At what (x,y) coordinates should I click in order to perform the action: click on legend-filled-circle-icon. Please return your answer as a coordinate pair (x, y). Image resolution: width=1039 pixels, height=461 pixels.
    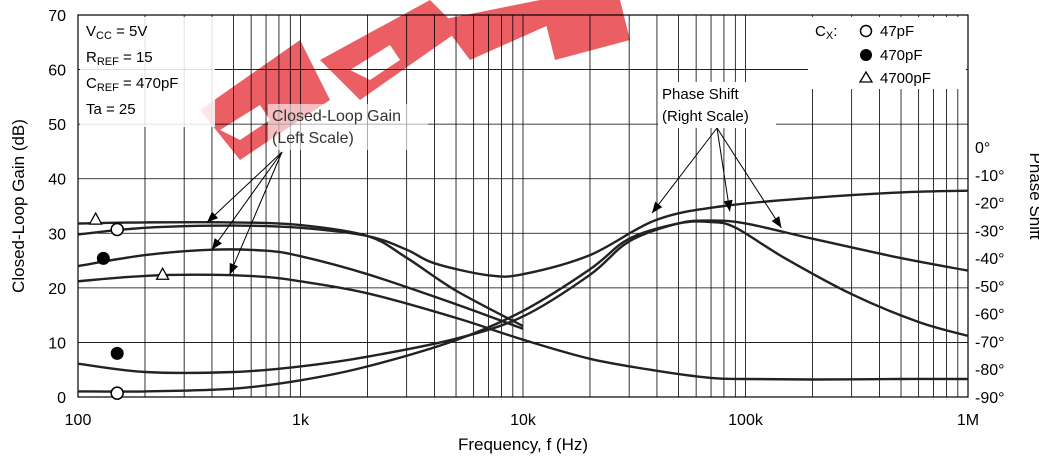
    Looking at the image, I should click on (866, 55).